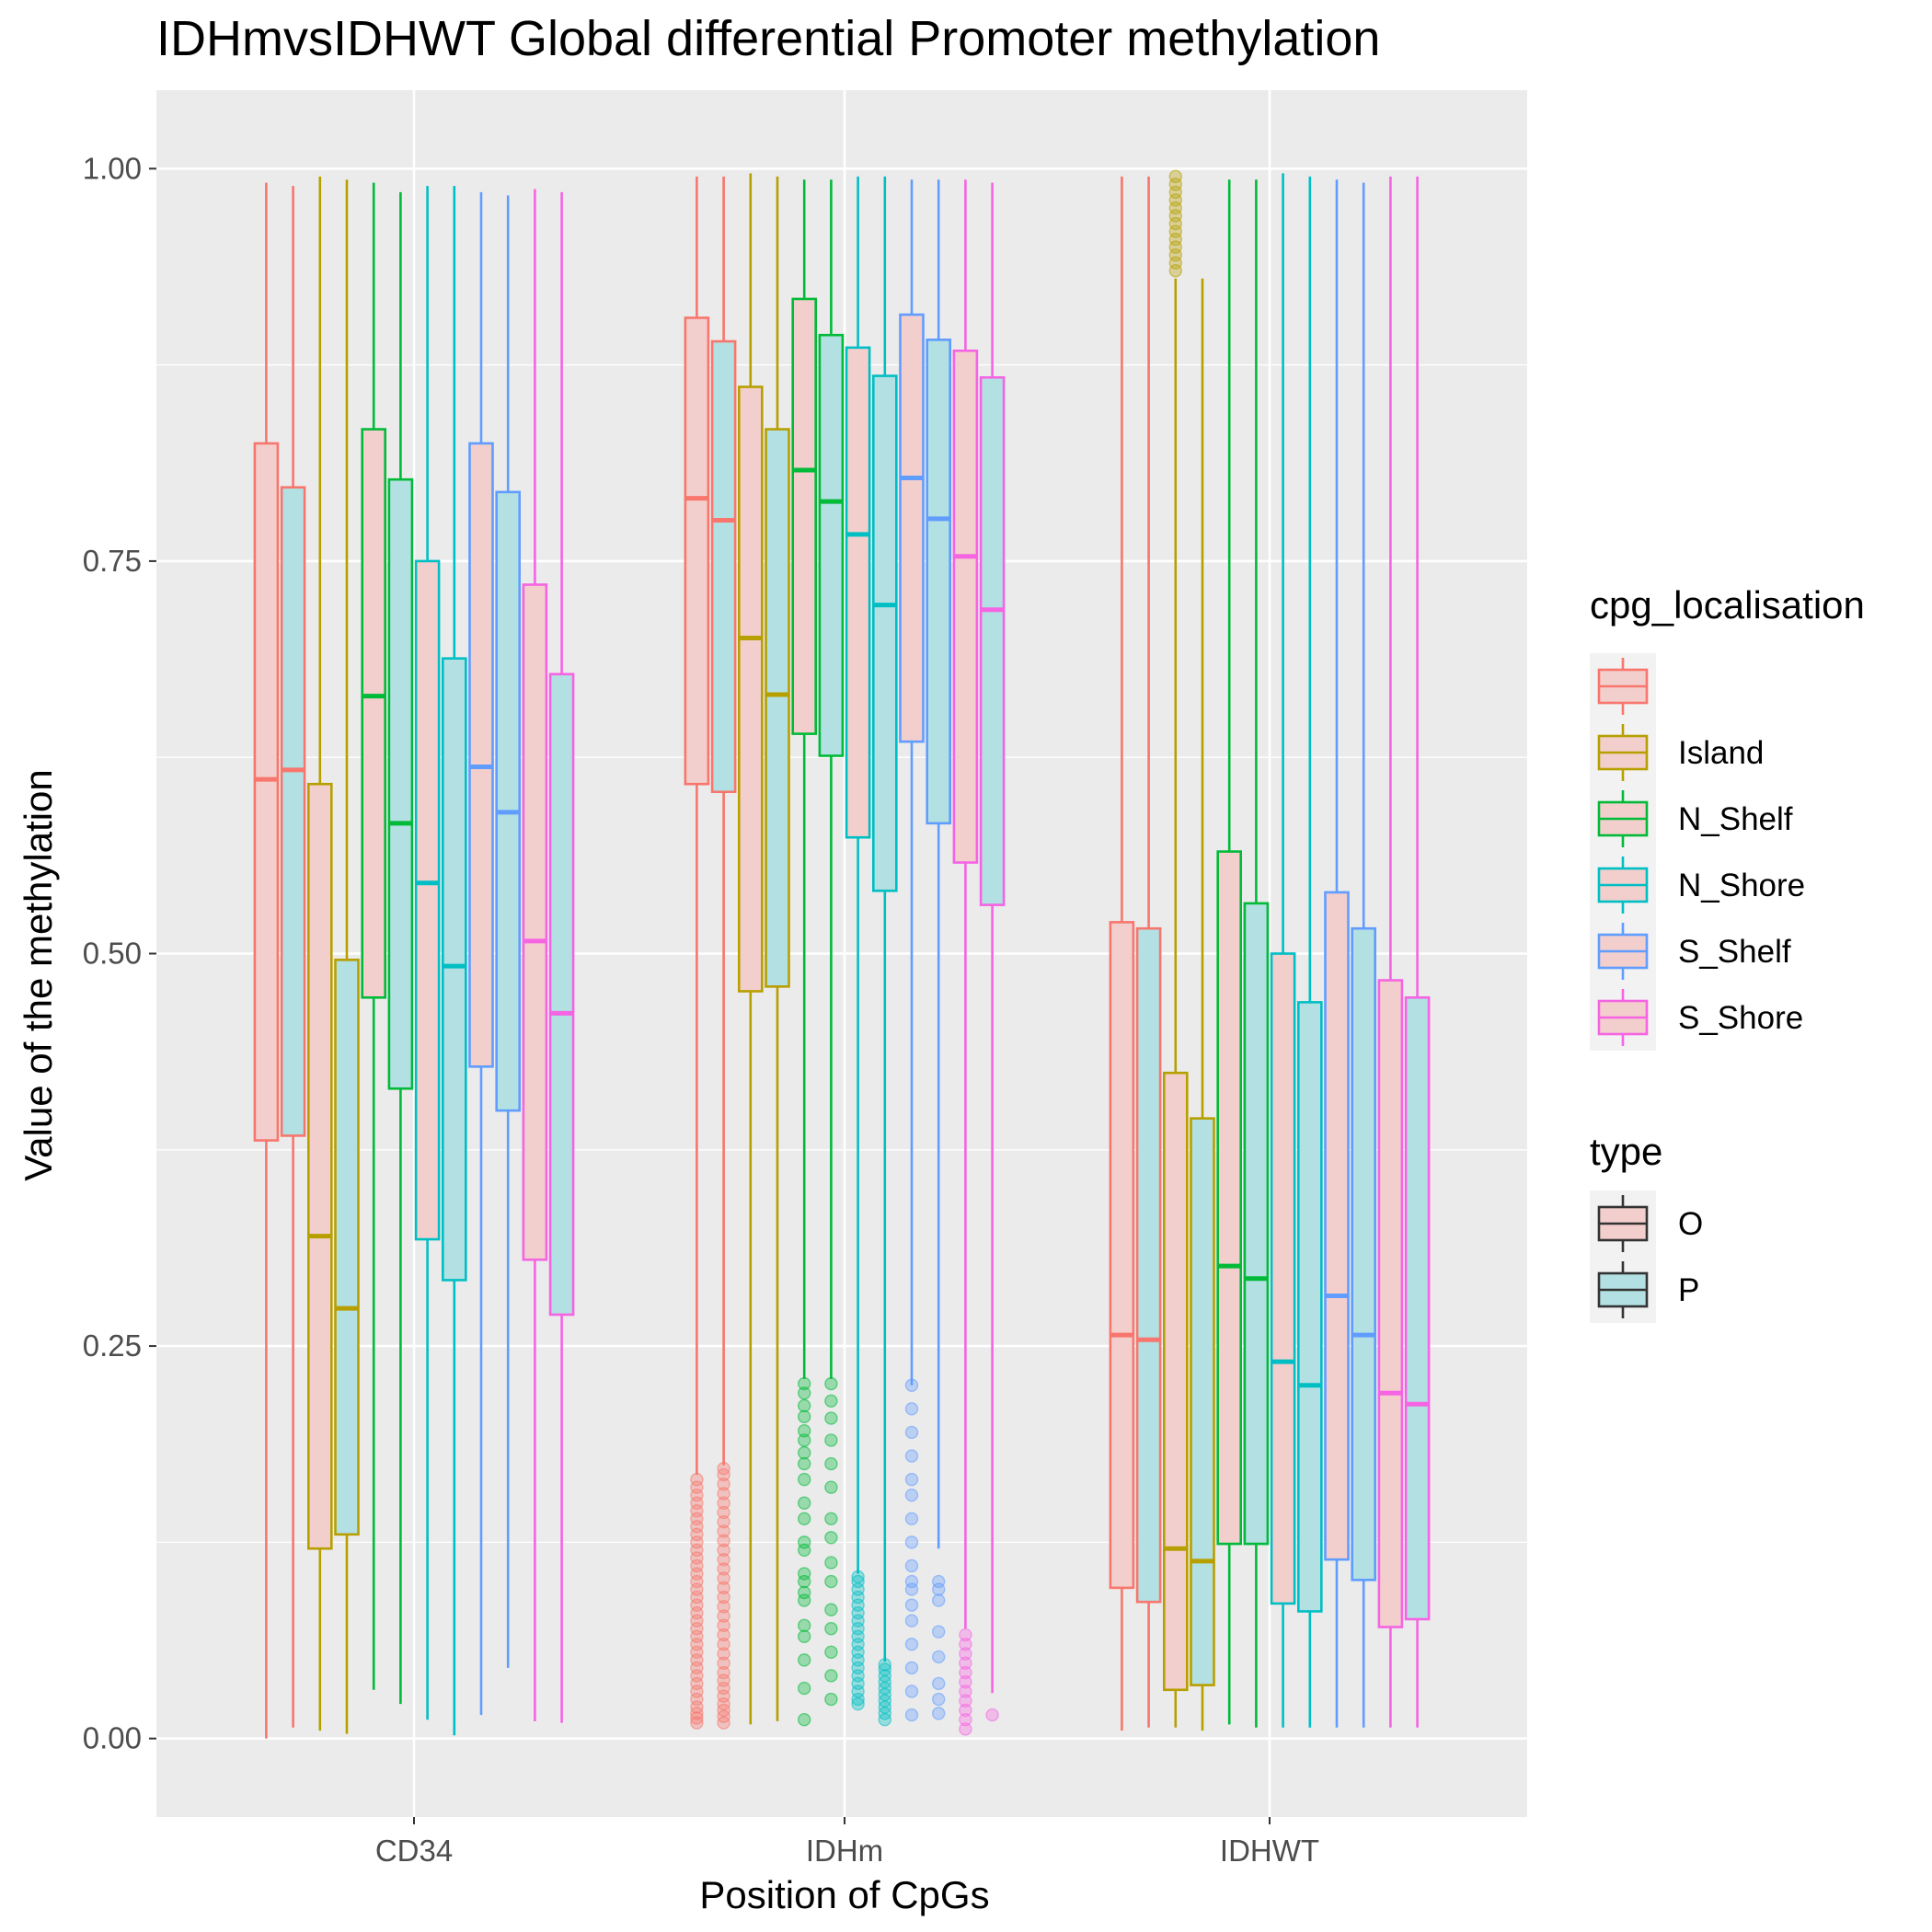 Image resolution: width=1932 pixels, height=1932 pixels. What do you see at coordinates (1623, 885) in the screenshot?
I see `legend-key-N_Shore` at bounding box center [1623, 885].